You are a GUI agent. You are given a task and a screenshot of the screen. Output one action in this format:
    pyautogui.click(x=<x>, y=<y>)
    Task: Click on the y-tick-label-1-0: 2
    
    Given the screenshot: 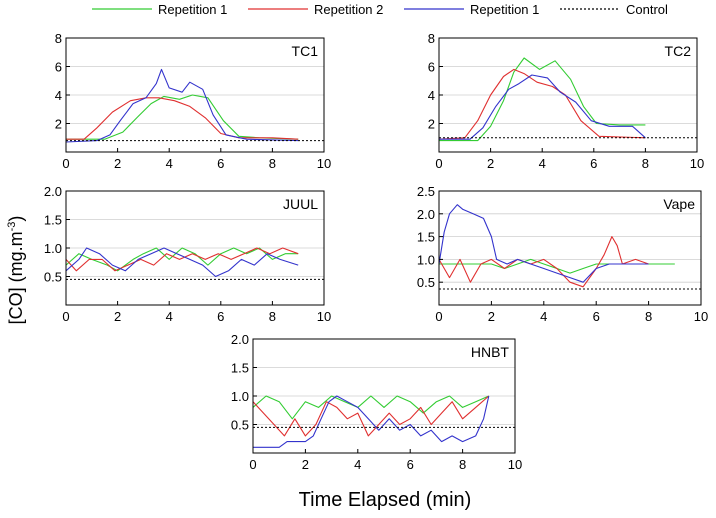 What is the action you would take?
    pyautogui.click(x=431, y=124)
    